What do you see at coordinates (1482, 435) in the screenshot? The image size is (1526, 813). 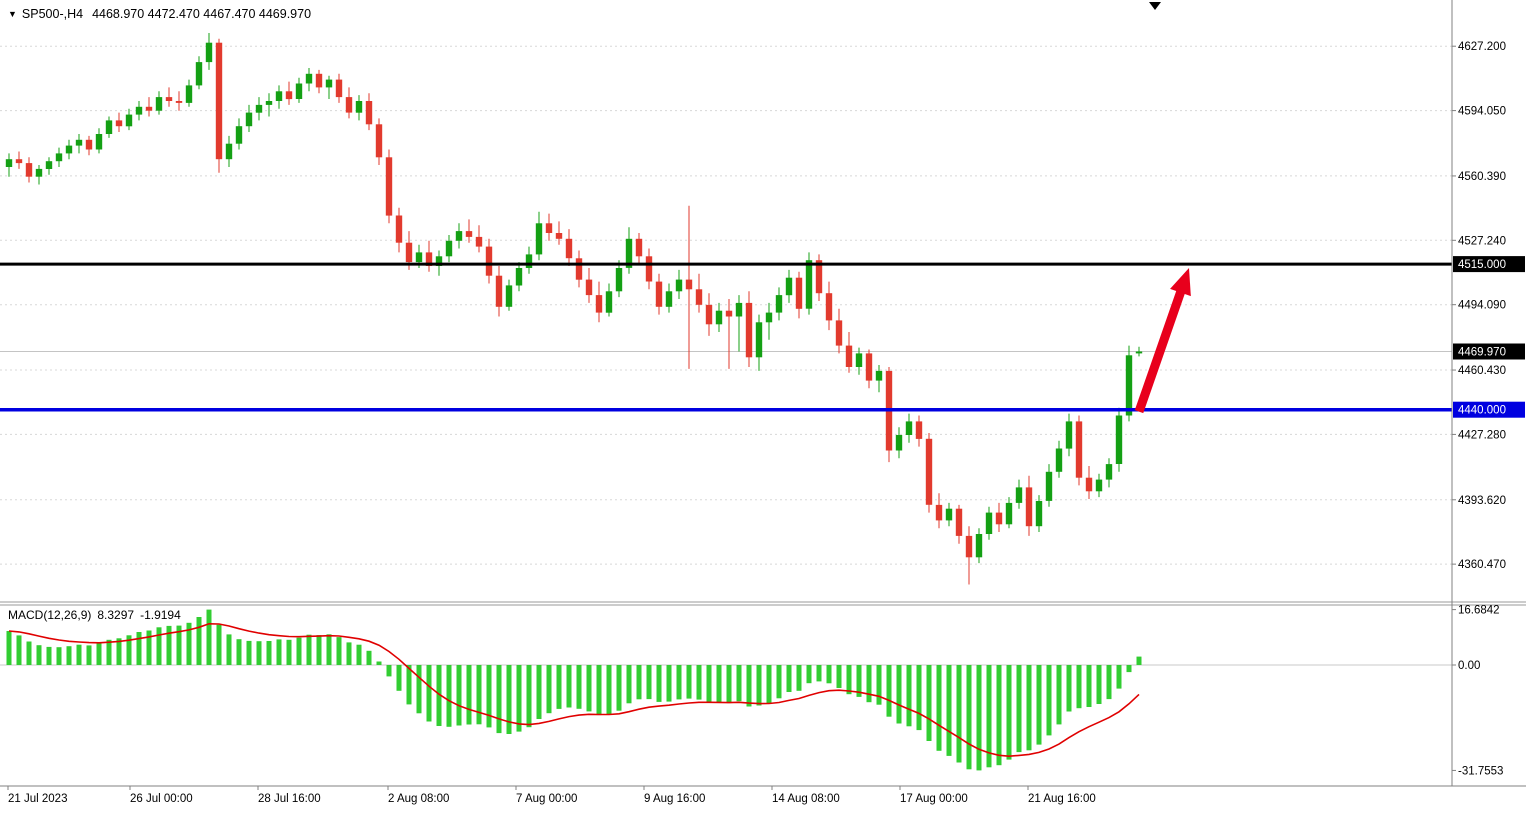 I see `price-axis-label: 4427.280` at bounding box center [1482, 435].